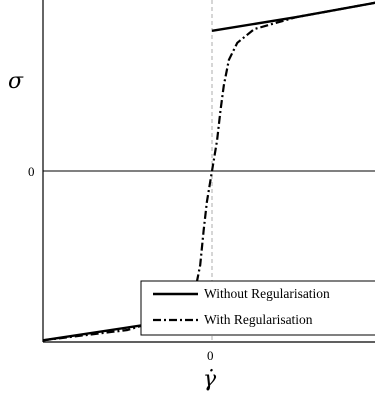  Describe the element at coordinates (31, 171) in the screenshot. I see `y-tick-label-0: 0` at that location.